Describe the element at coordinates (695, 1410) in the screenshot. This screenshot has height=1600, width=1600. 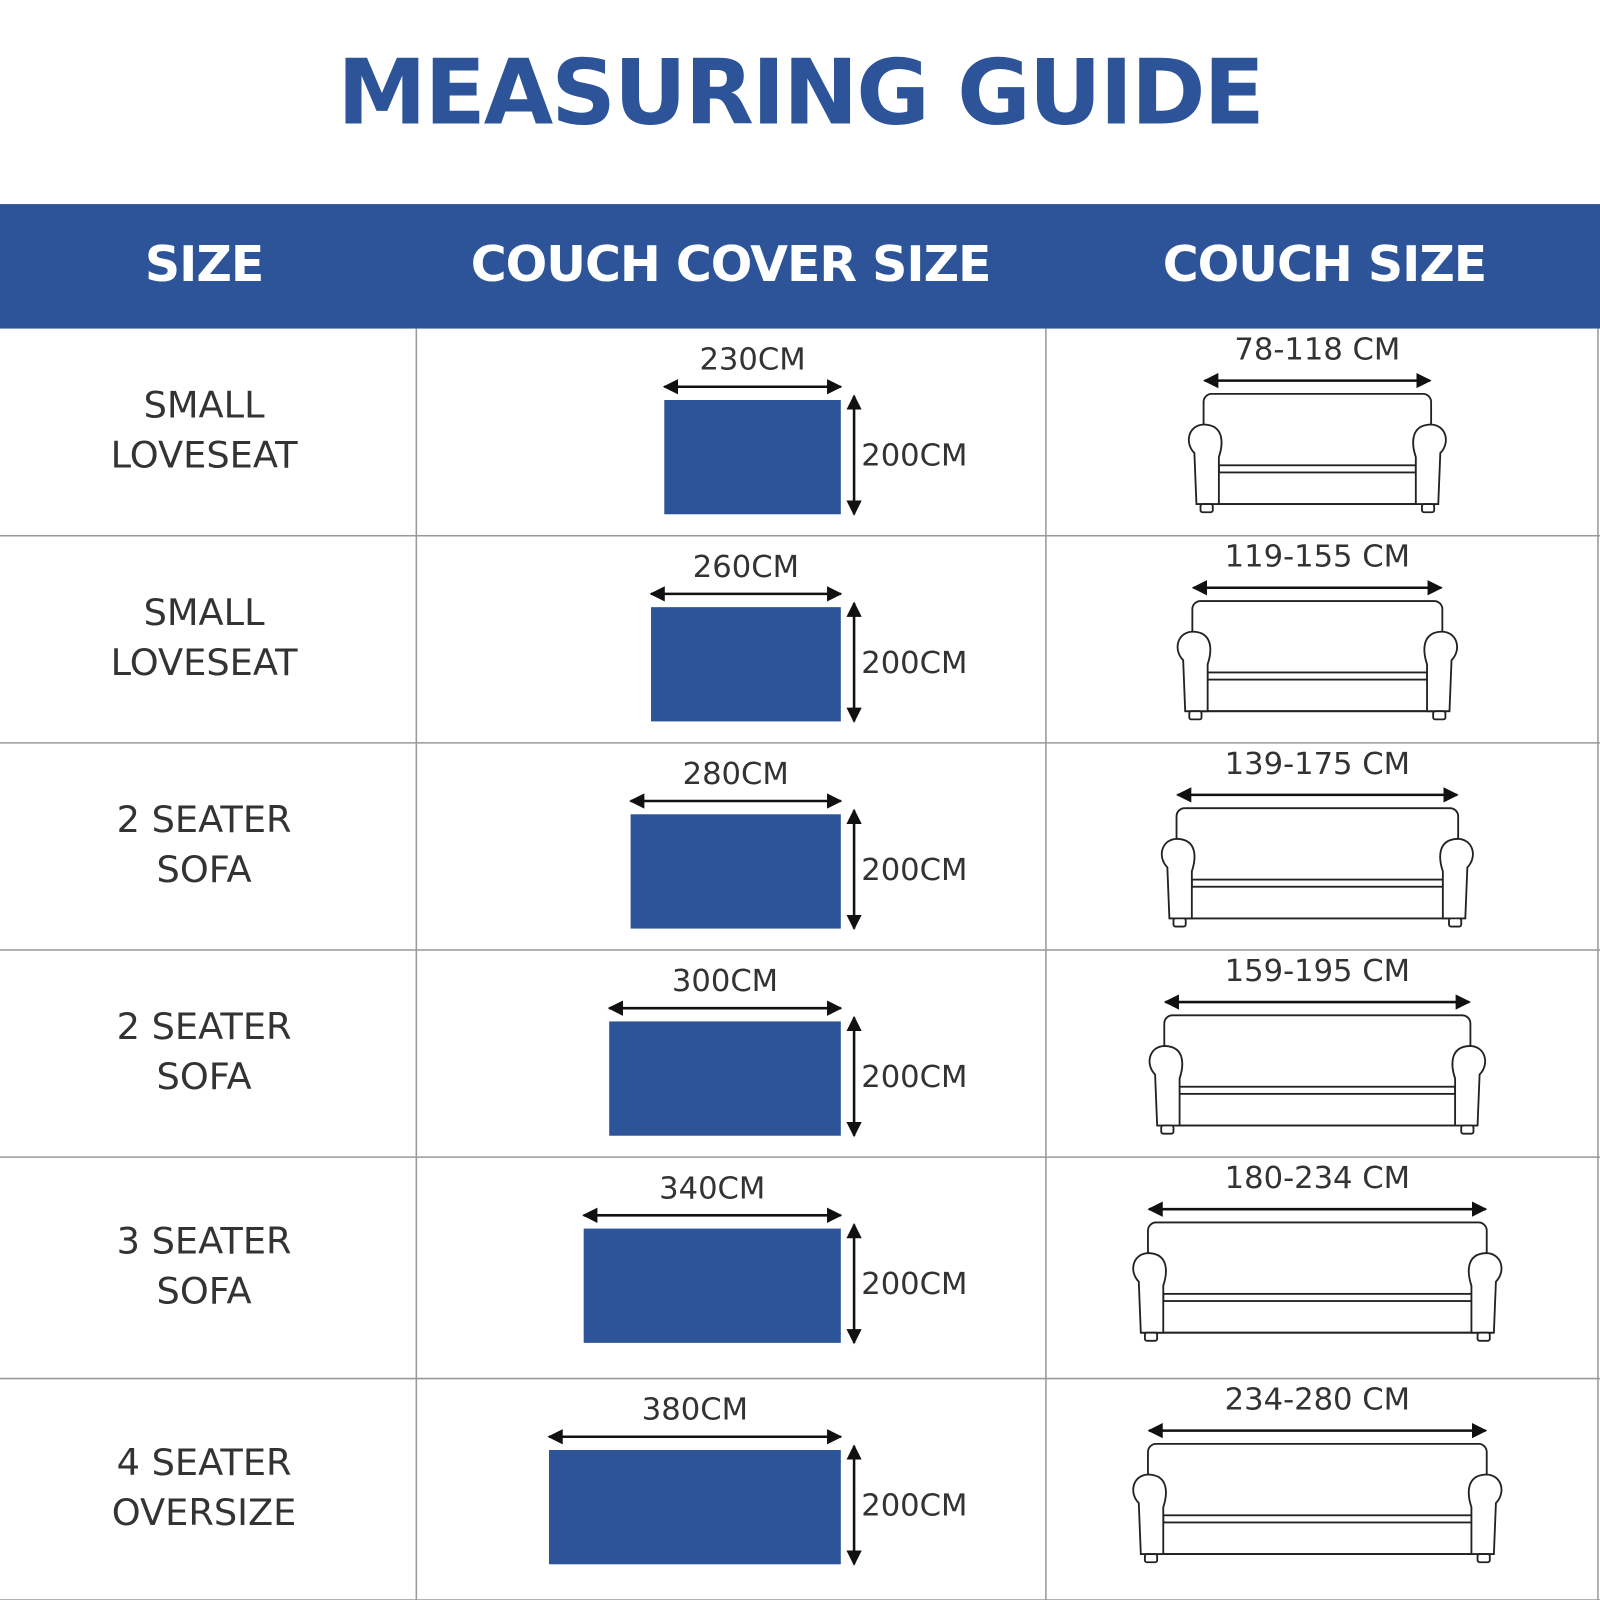
I see `cover-width: 380CM` at that location.